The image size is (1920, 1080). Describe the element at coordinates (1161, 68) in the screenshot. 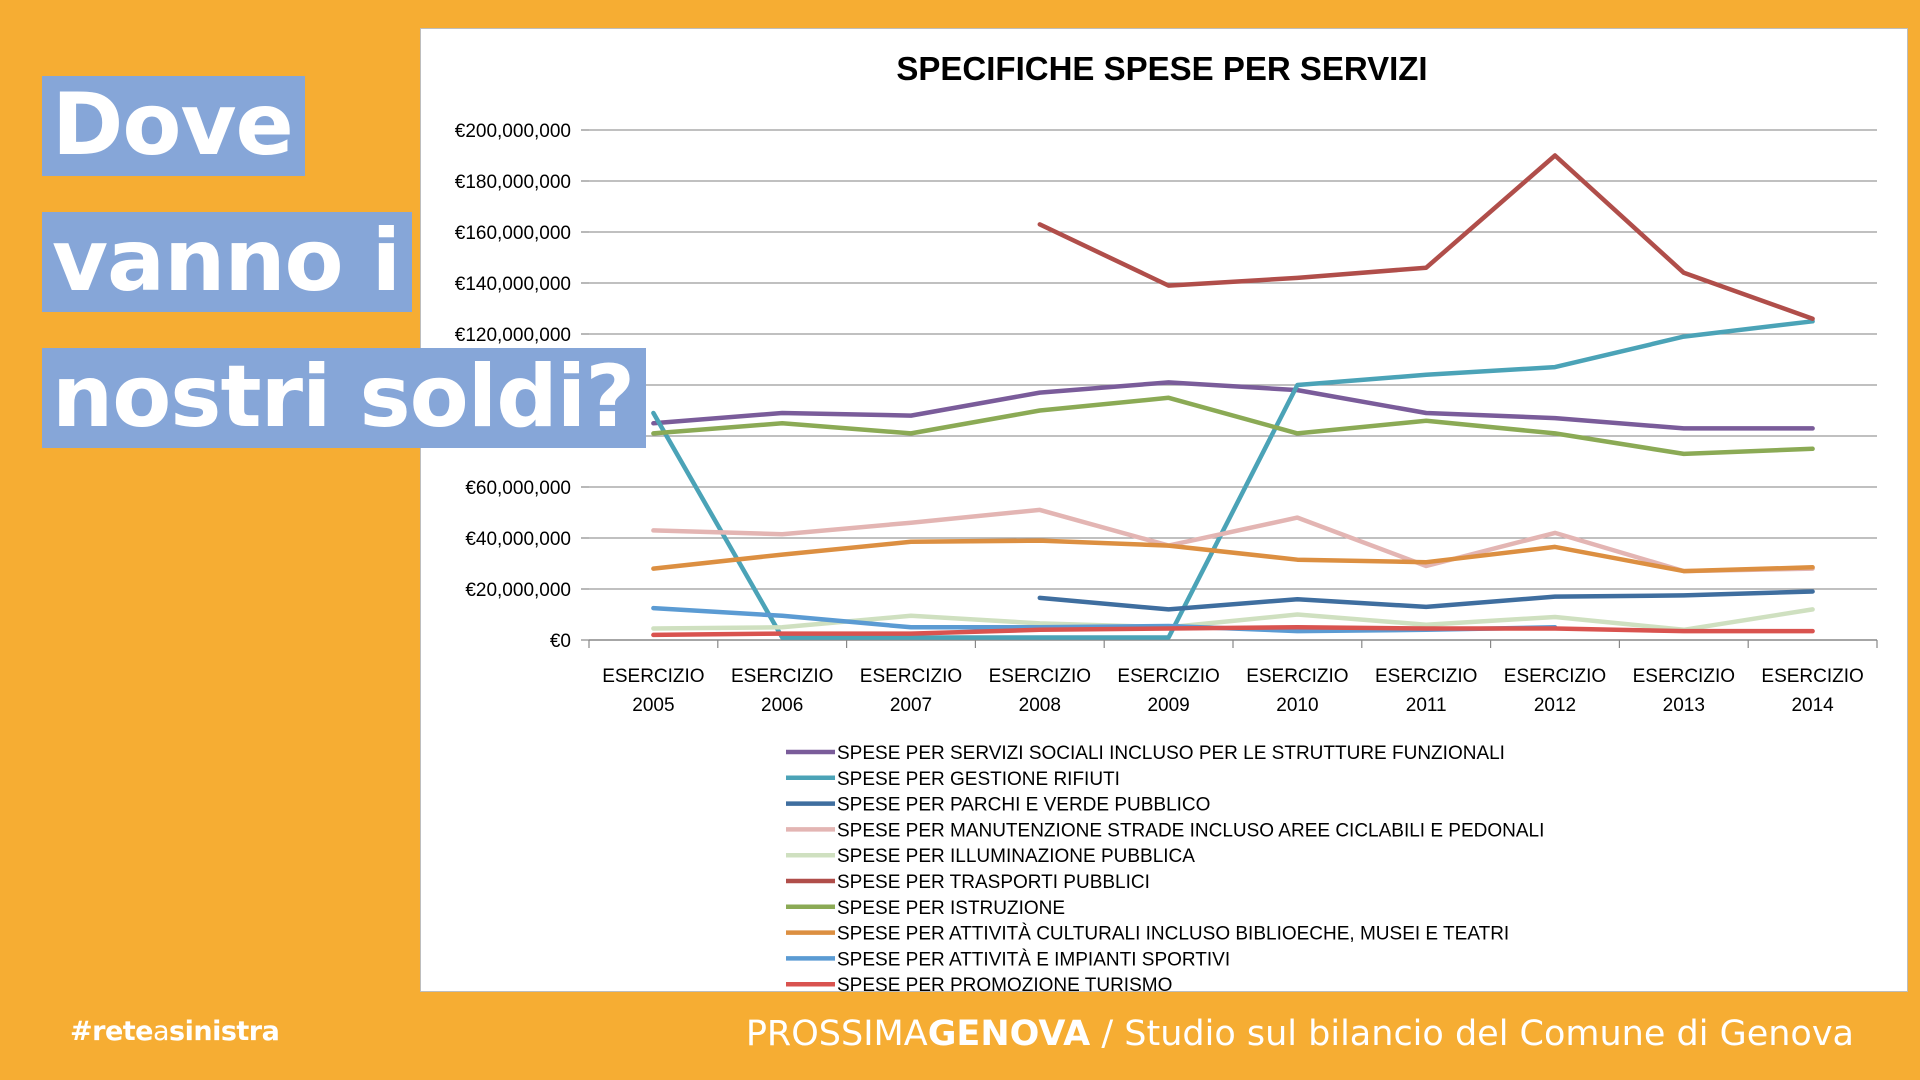

I see `chart-title: SPECIFICHE SPESE PER SERVIZI` at that location.